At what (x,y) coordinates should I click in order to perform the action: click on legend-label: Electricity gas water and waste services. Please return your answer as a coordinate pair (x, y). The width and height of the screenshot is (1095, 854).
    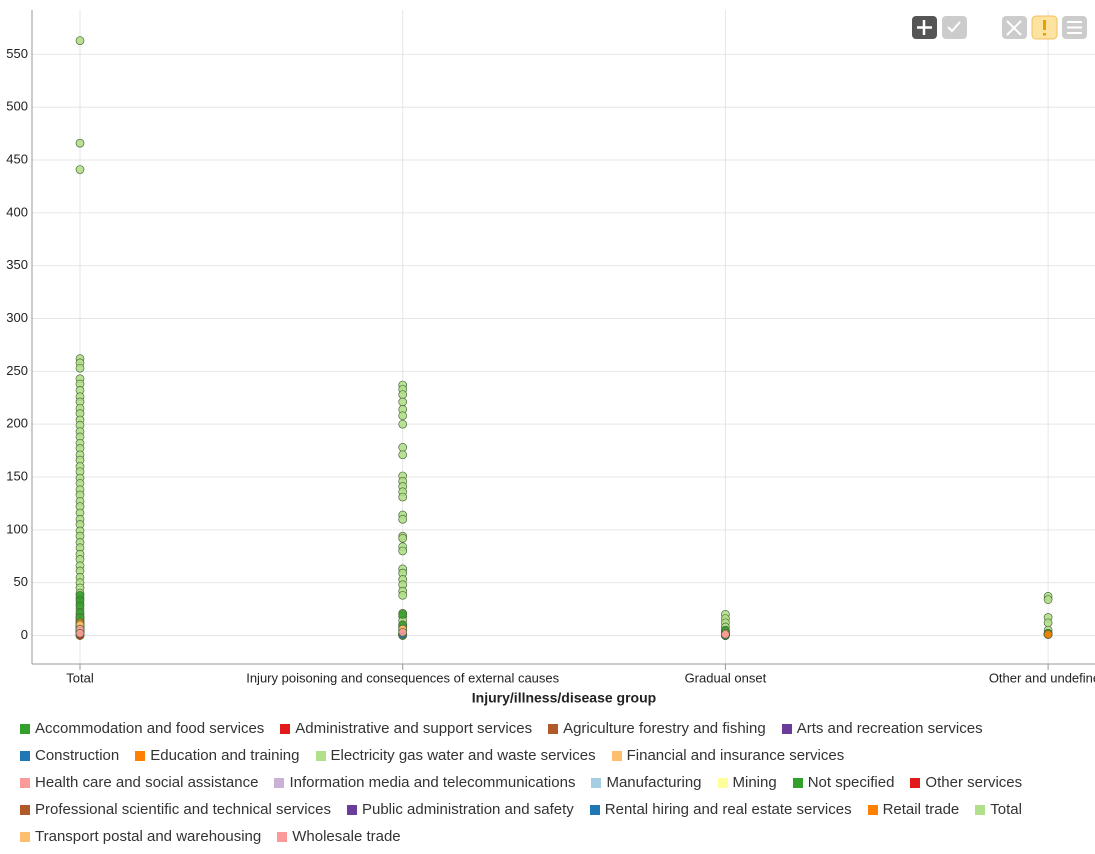
    Looking at the image, I should click on (463, 755).